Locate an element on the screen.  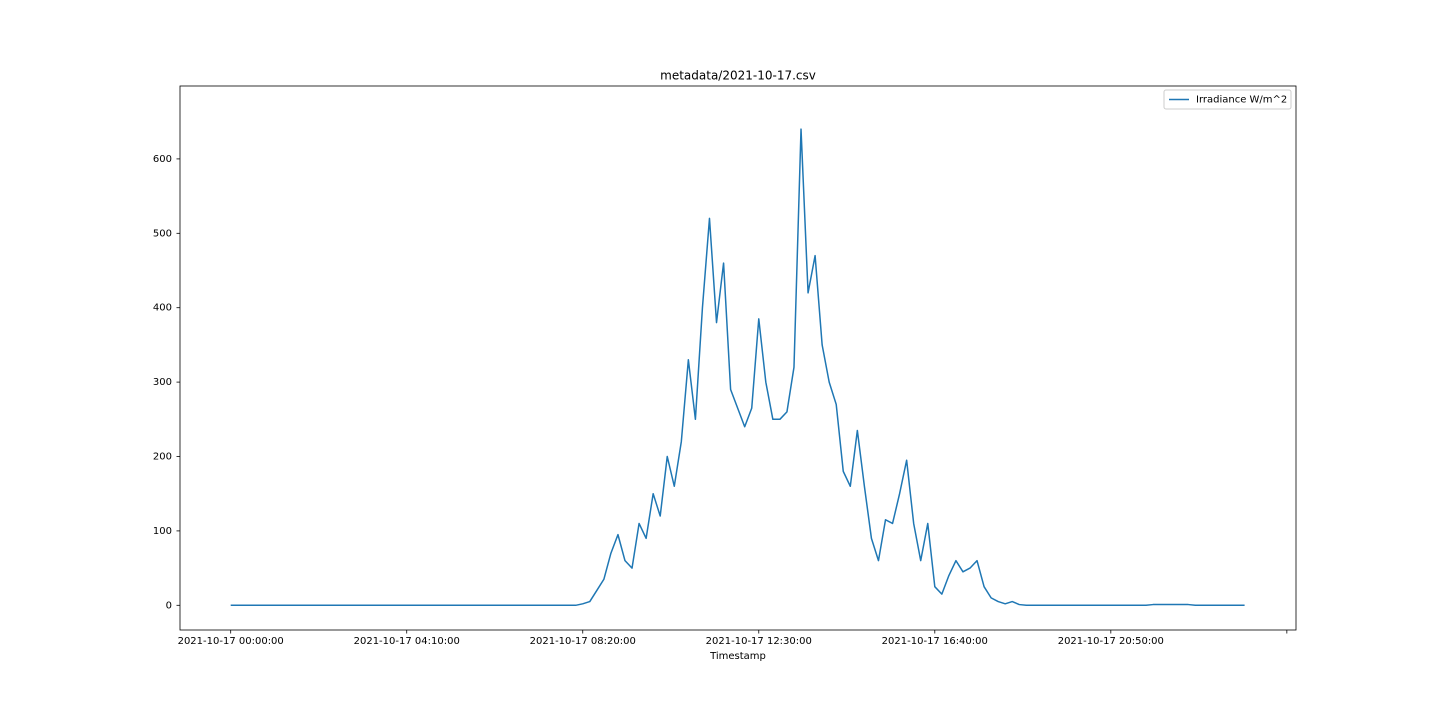
y-tick-label: 100 is located at coordinates (162, 531).